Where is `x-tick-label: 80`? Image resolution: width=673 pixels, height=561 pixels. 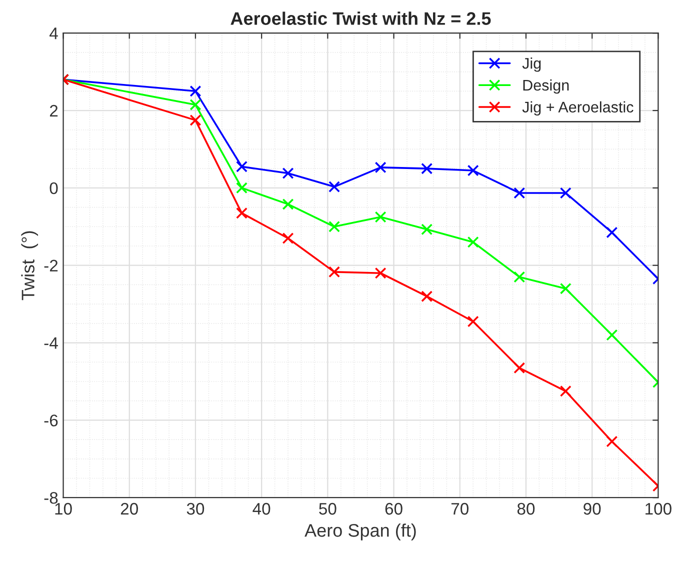
x-tick-label: 80 is located at coordinates (526, 508).